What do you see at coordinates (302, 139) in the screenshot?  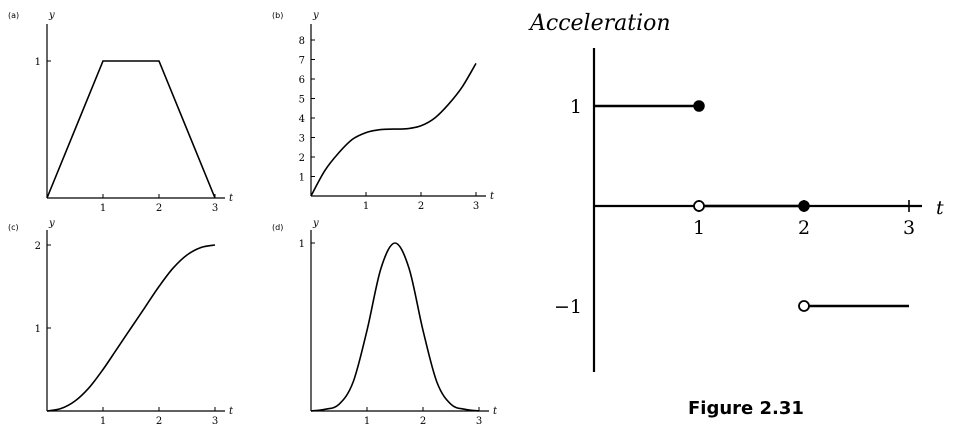 I see `y-tick-label: 3` at bounding box center [302, 139].